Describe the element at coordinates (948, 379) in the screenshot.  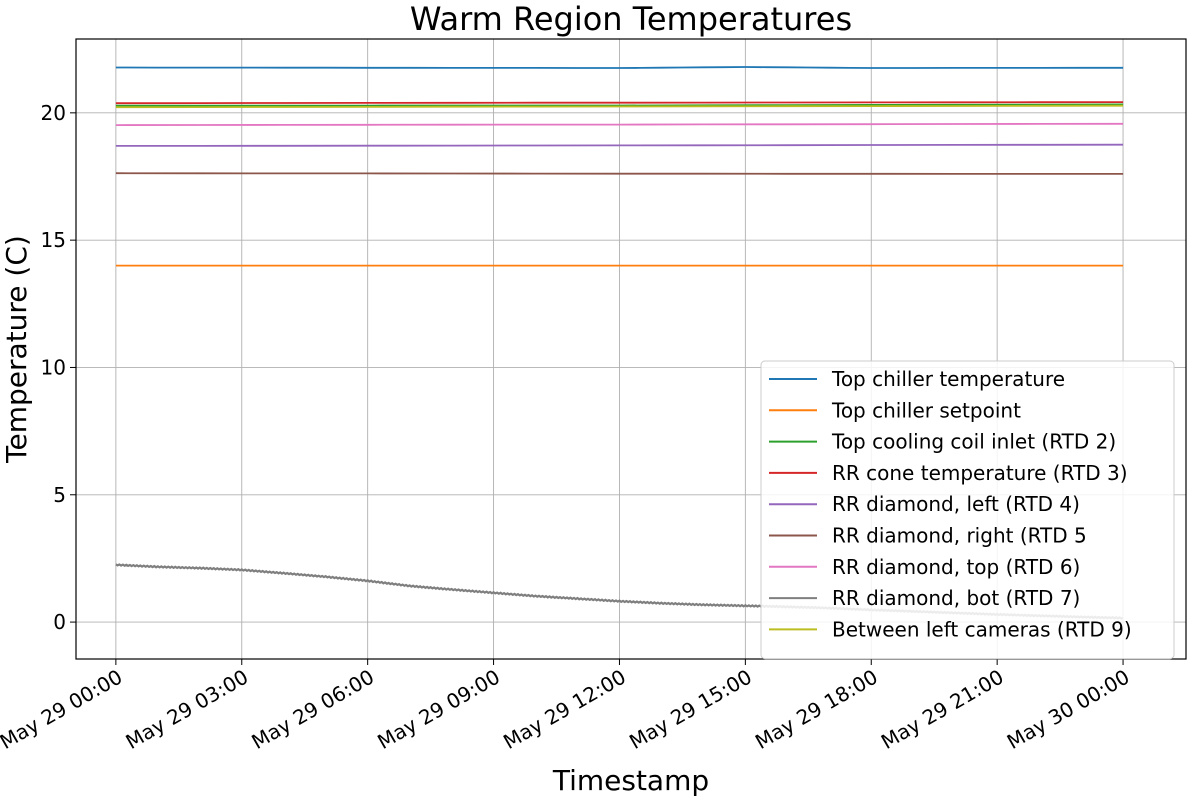
I see `legend-label: Top chiller temperature` at that location.